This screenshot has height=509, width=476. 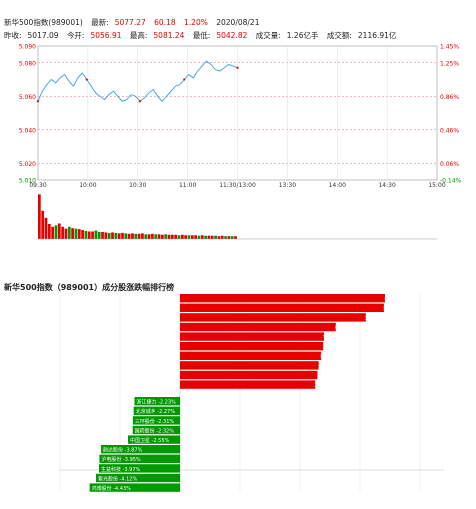 I want to click on low-label: 最低:, so click(x=201, y=35).